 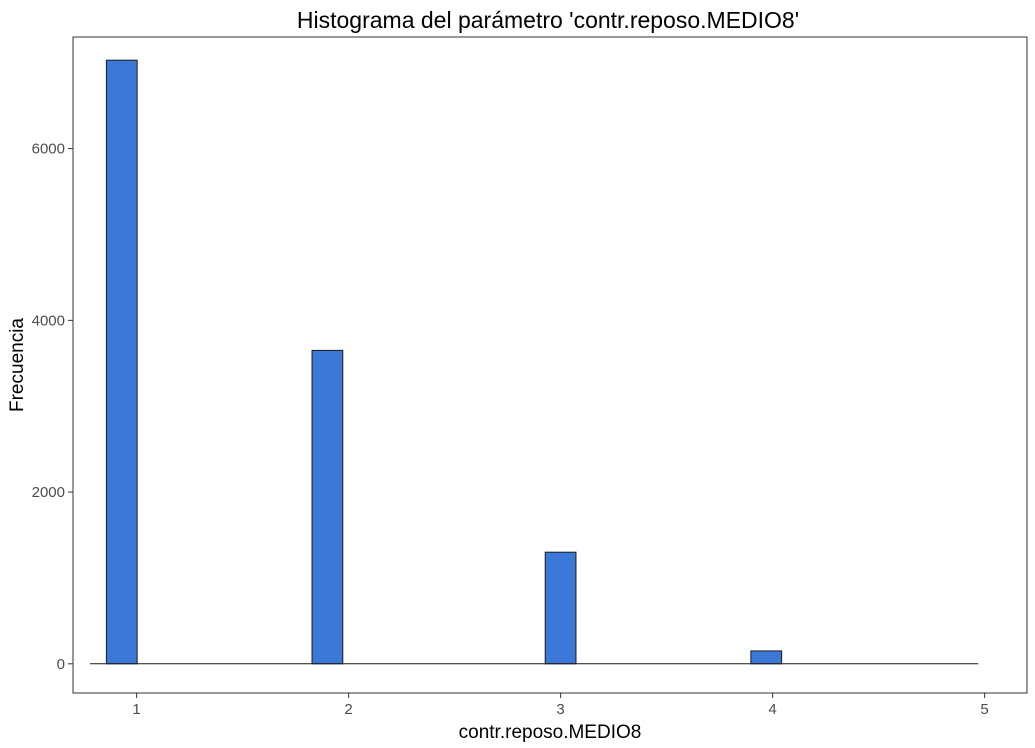 I want to click on x-tick-label: 4, so click(x=772, y=709).